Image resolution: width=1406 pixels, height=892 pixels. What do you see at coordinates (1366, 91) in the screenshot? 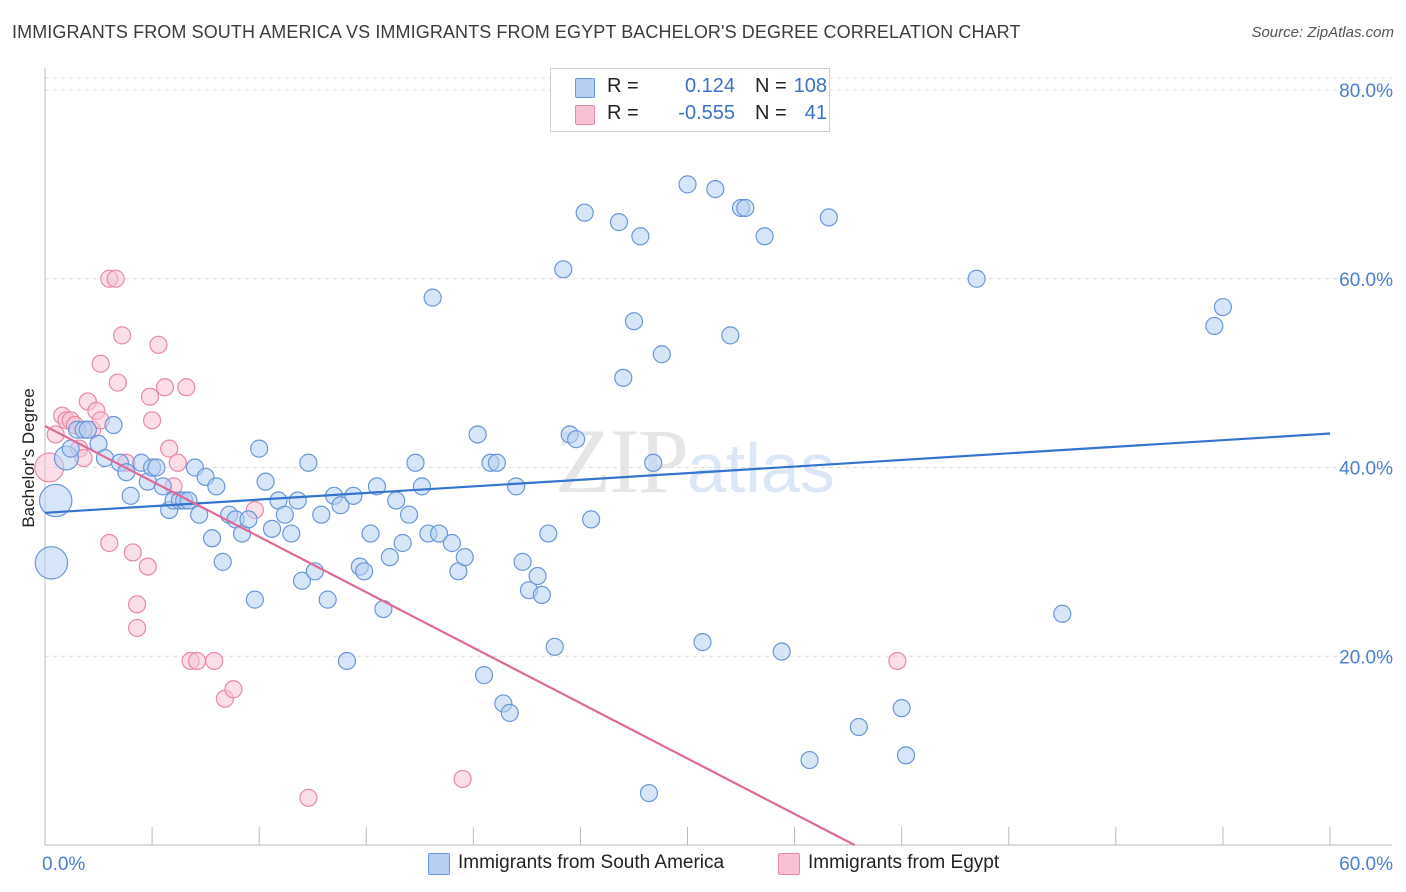
I see `y-tick-label: 80.0%` at bounding box center [1366, 91].